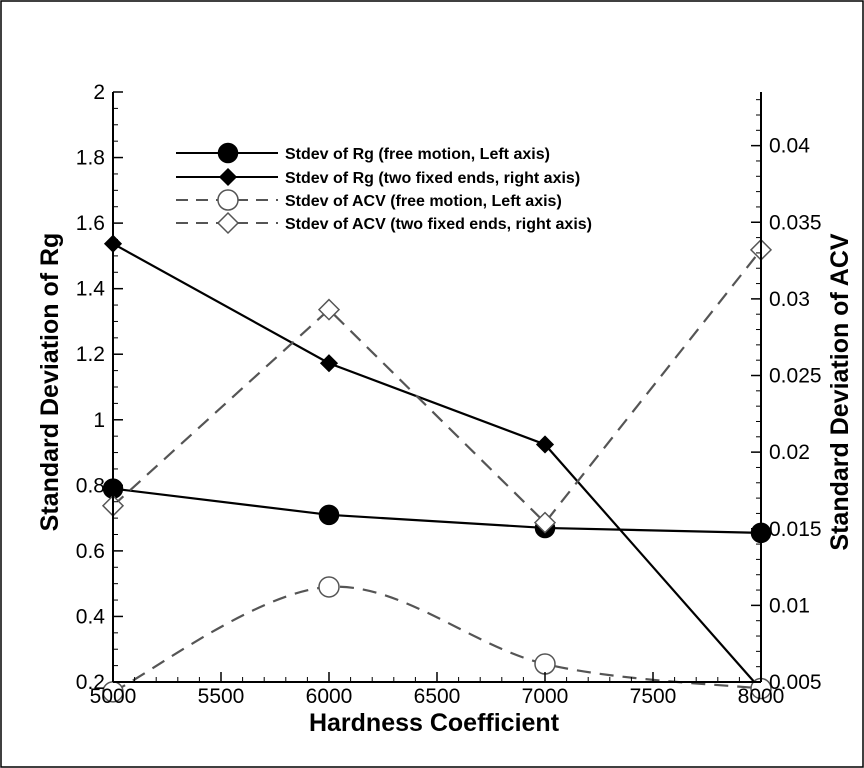  I want to click on y-right-tick-label: 0.01, so click(789, 605).